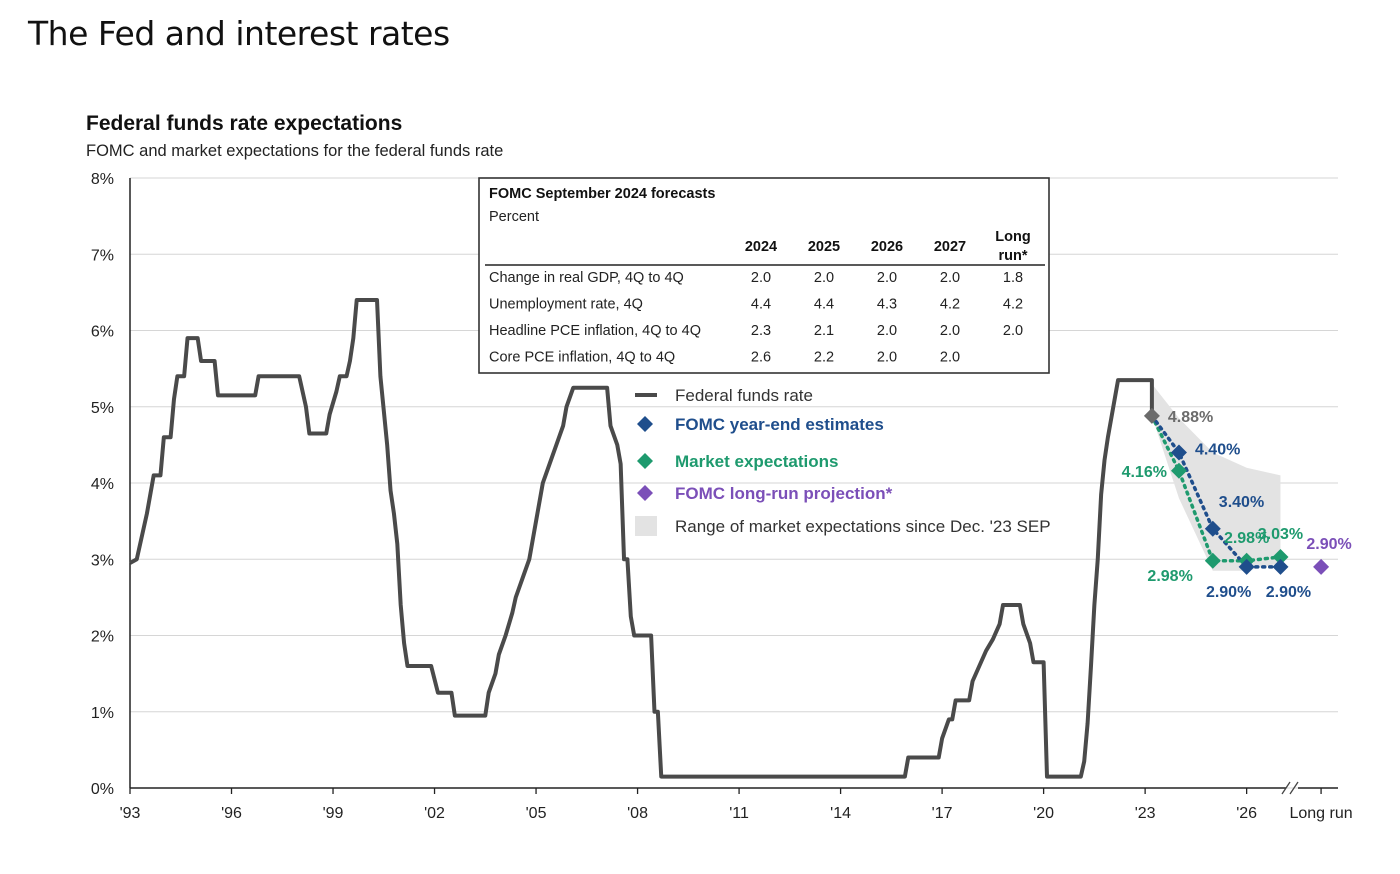  Describe the element at coordinates (824, 358) in the screenshot. I see `forecast-table-cell: 2.2` at that location.